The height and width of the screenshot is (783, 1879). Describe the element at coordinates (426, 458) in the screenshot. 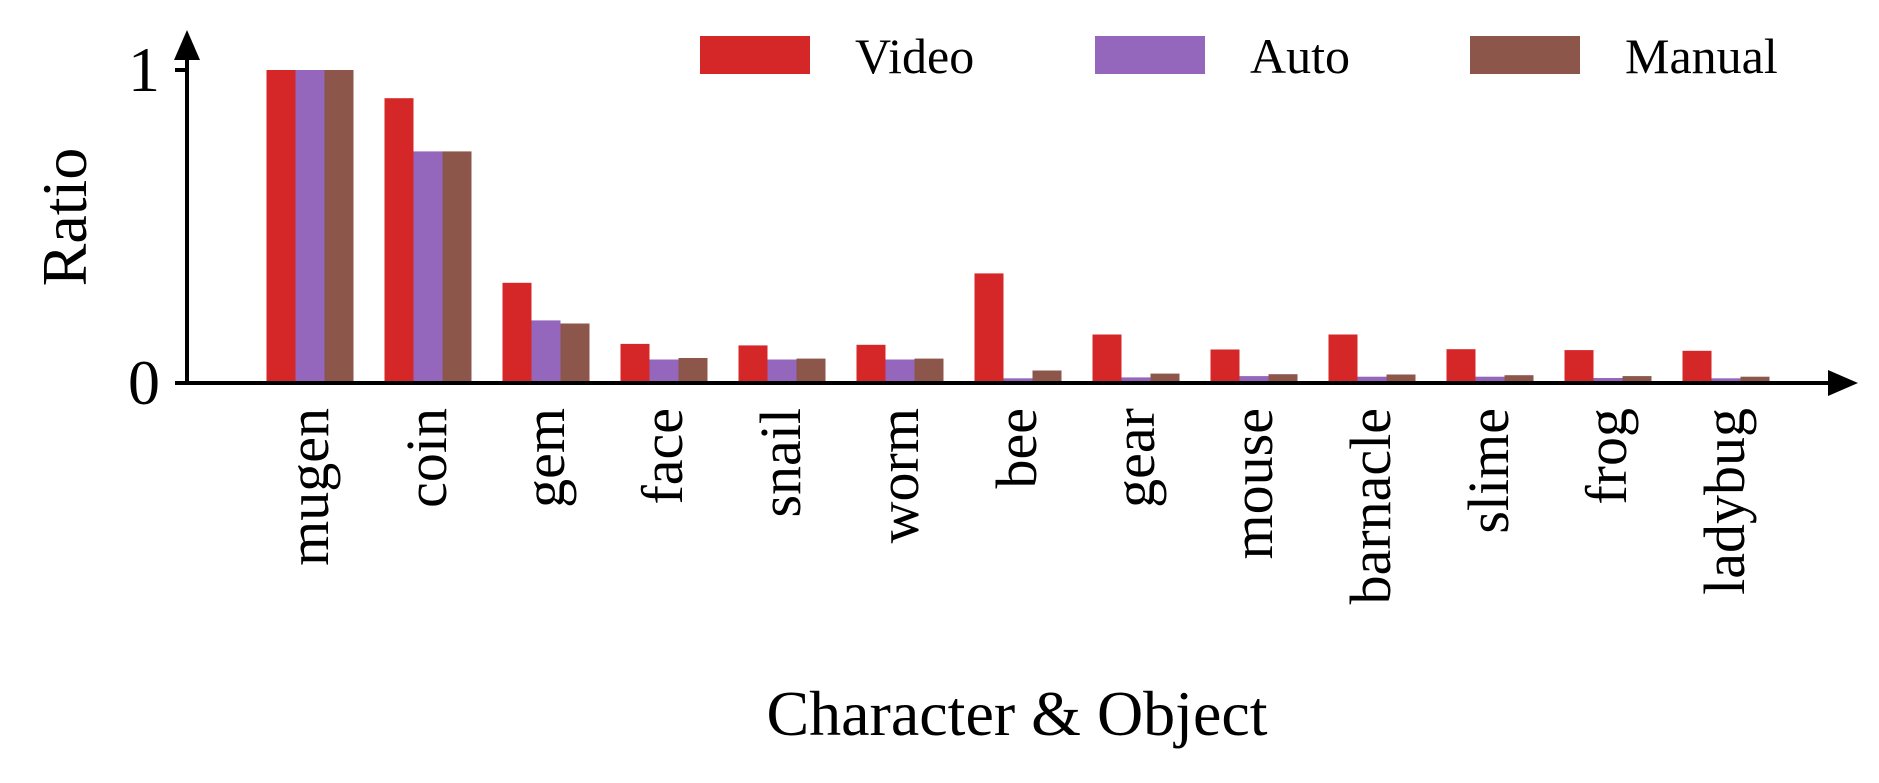

I see `x-tick-label-coin: coin` at that location.